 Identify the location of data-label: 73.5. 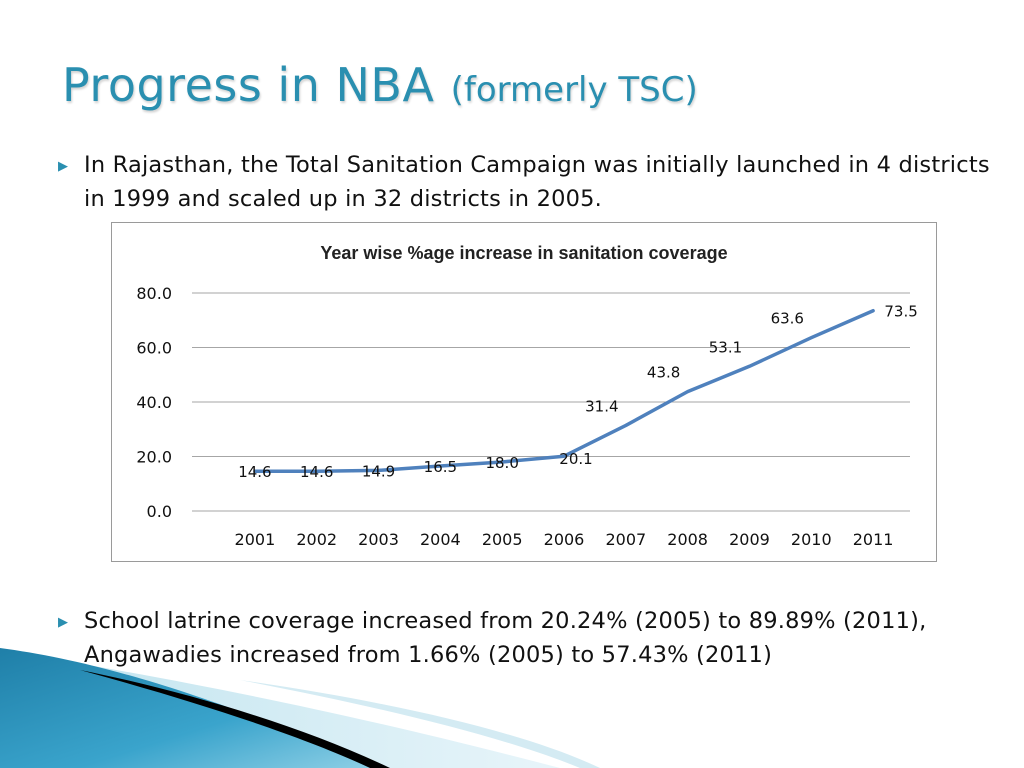
(900, 312).